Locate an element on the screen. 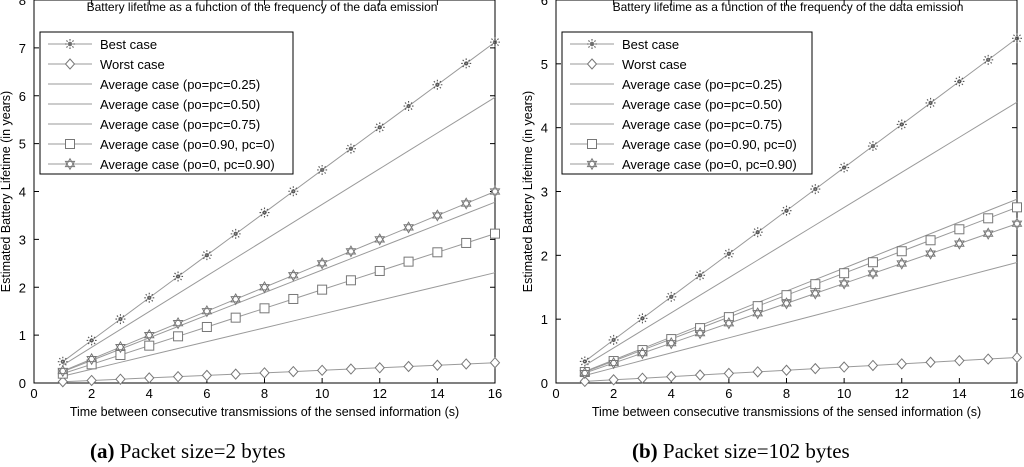 This screenshot has height=467, width=1024. legend-box is located at coordinates (166, 103).